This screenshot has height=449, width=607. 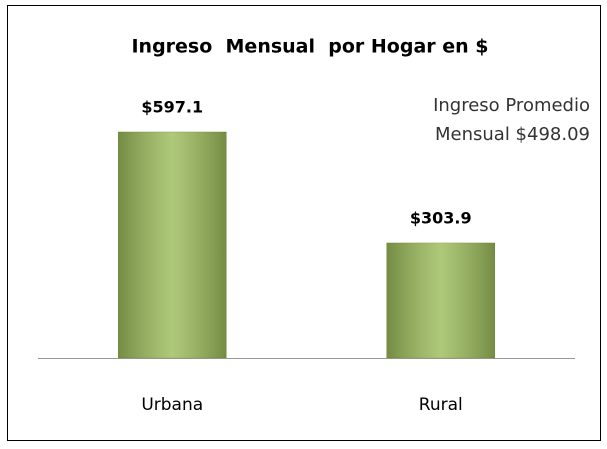 What do you see at coordinates (172, 106) in the screenshot?
I see `data-label: $597.1` at bounding box center [172, 106].